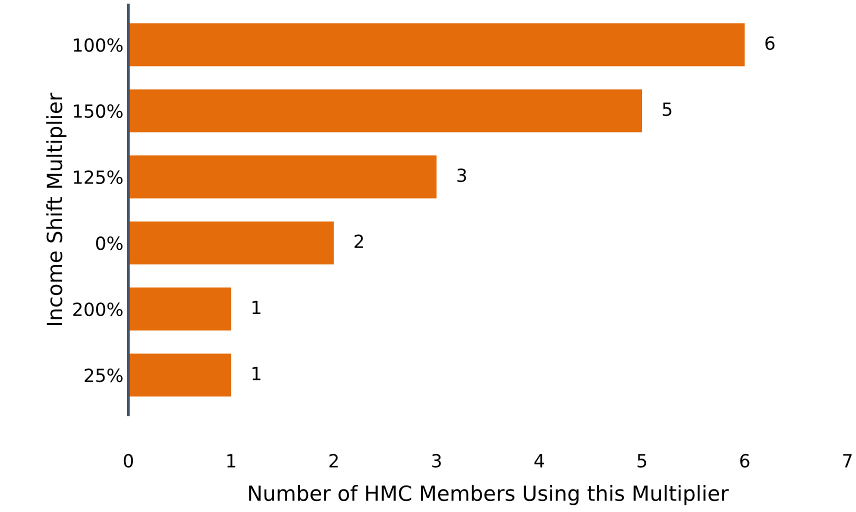  What do you see at coordinates (128, 461) in the screenshot?
I see `x-tick-label: 0` at bounding box center [128, 461].